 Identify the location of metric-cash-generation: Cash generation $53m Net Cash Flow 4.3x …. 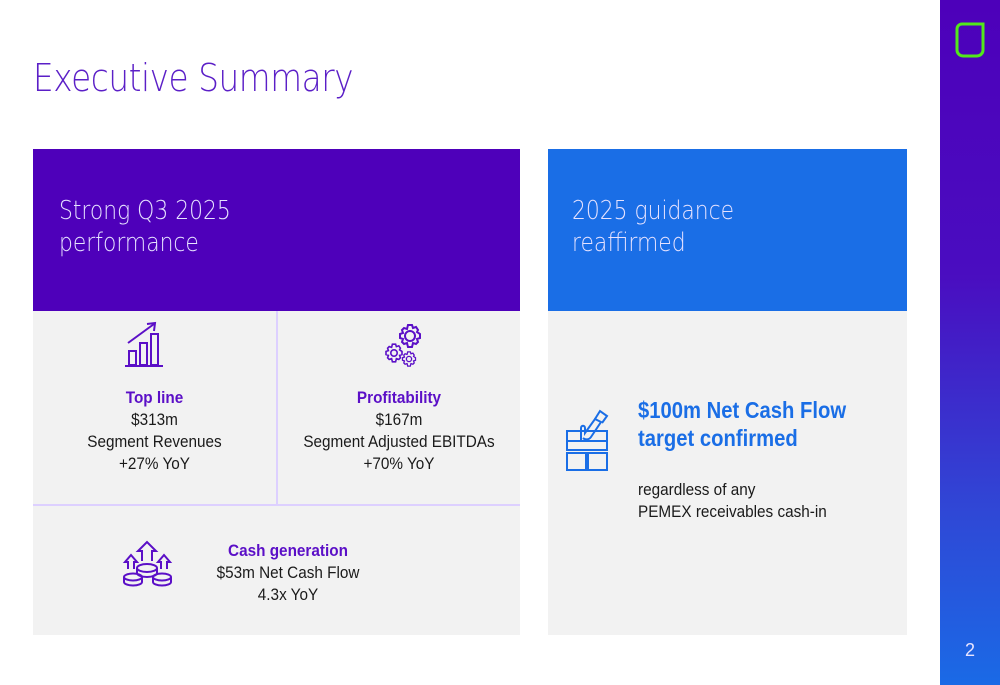
(288, 573).